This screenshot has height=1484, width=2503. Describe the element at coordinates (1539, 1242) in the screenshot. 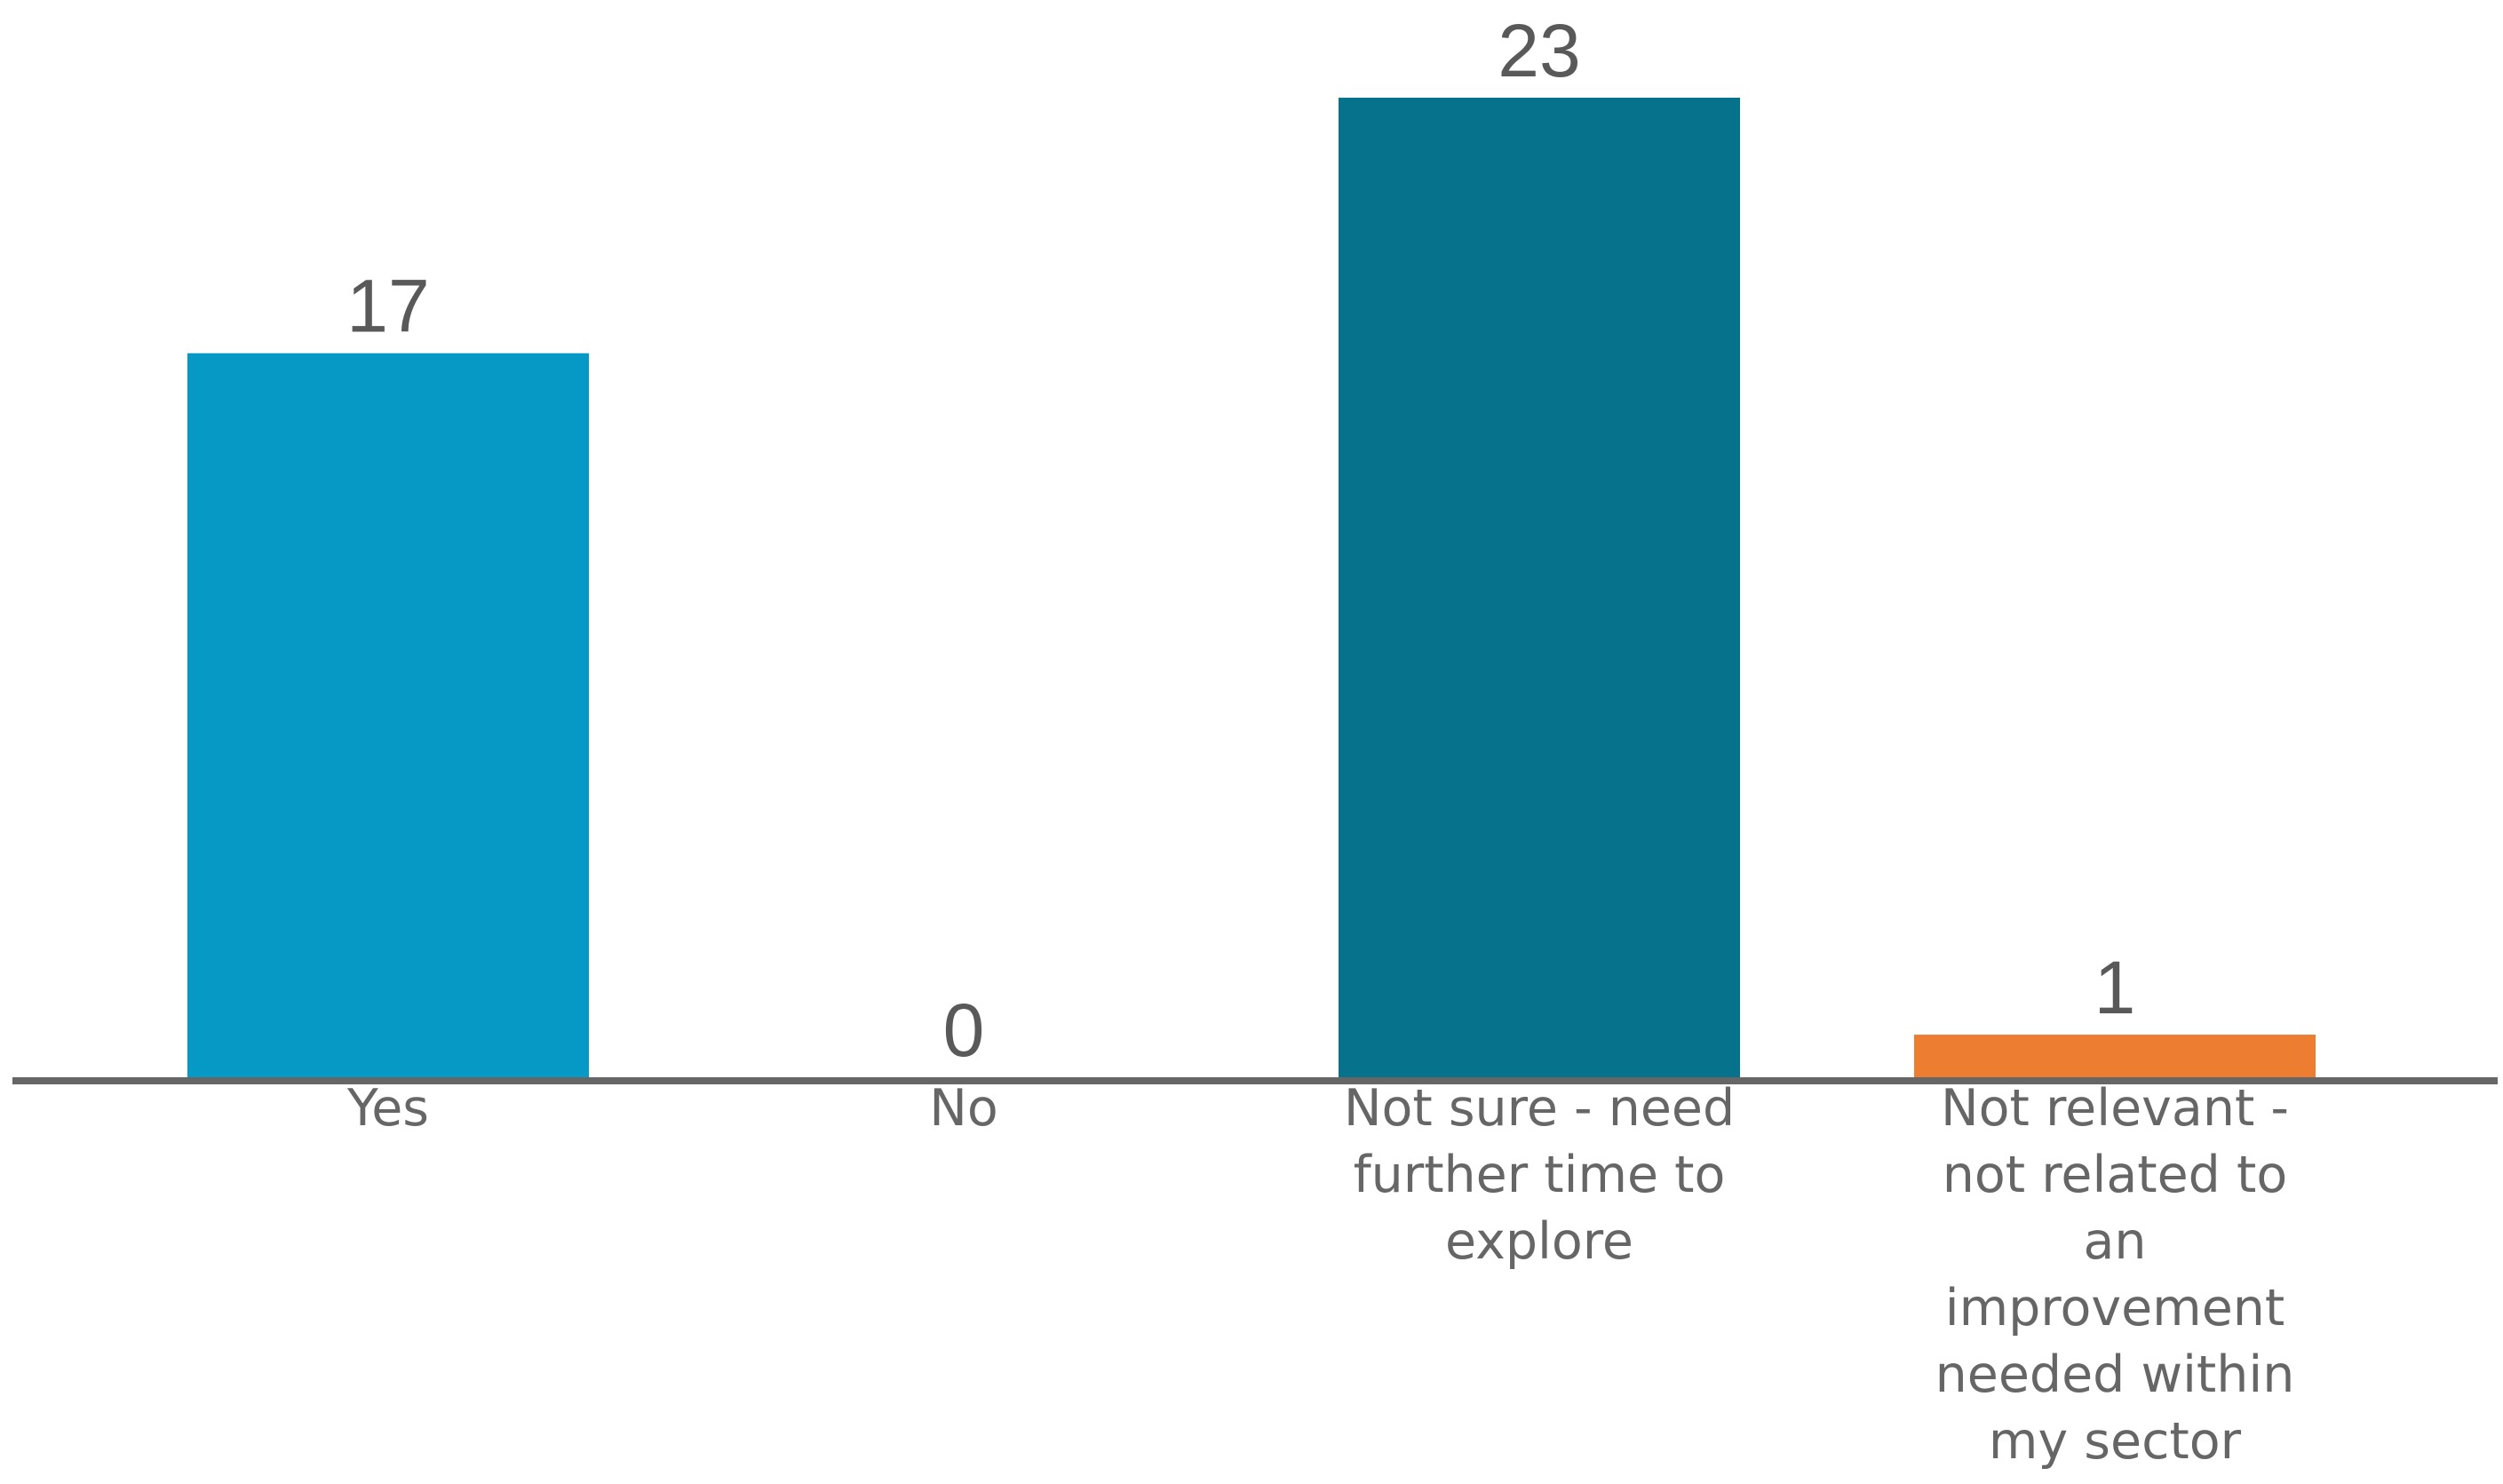

I see `category-label-2-line-2: explore` at that location.